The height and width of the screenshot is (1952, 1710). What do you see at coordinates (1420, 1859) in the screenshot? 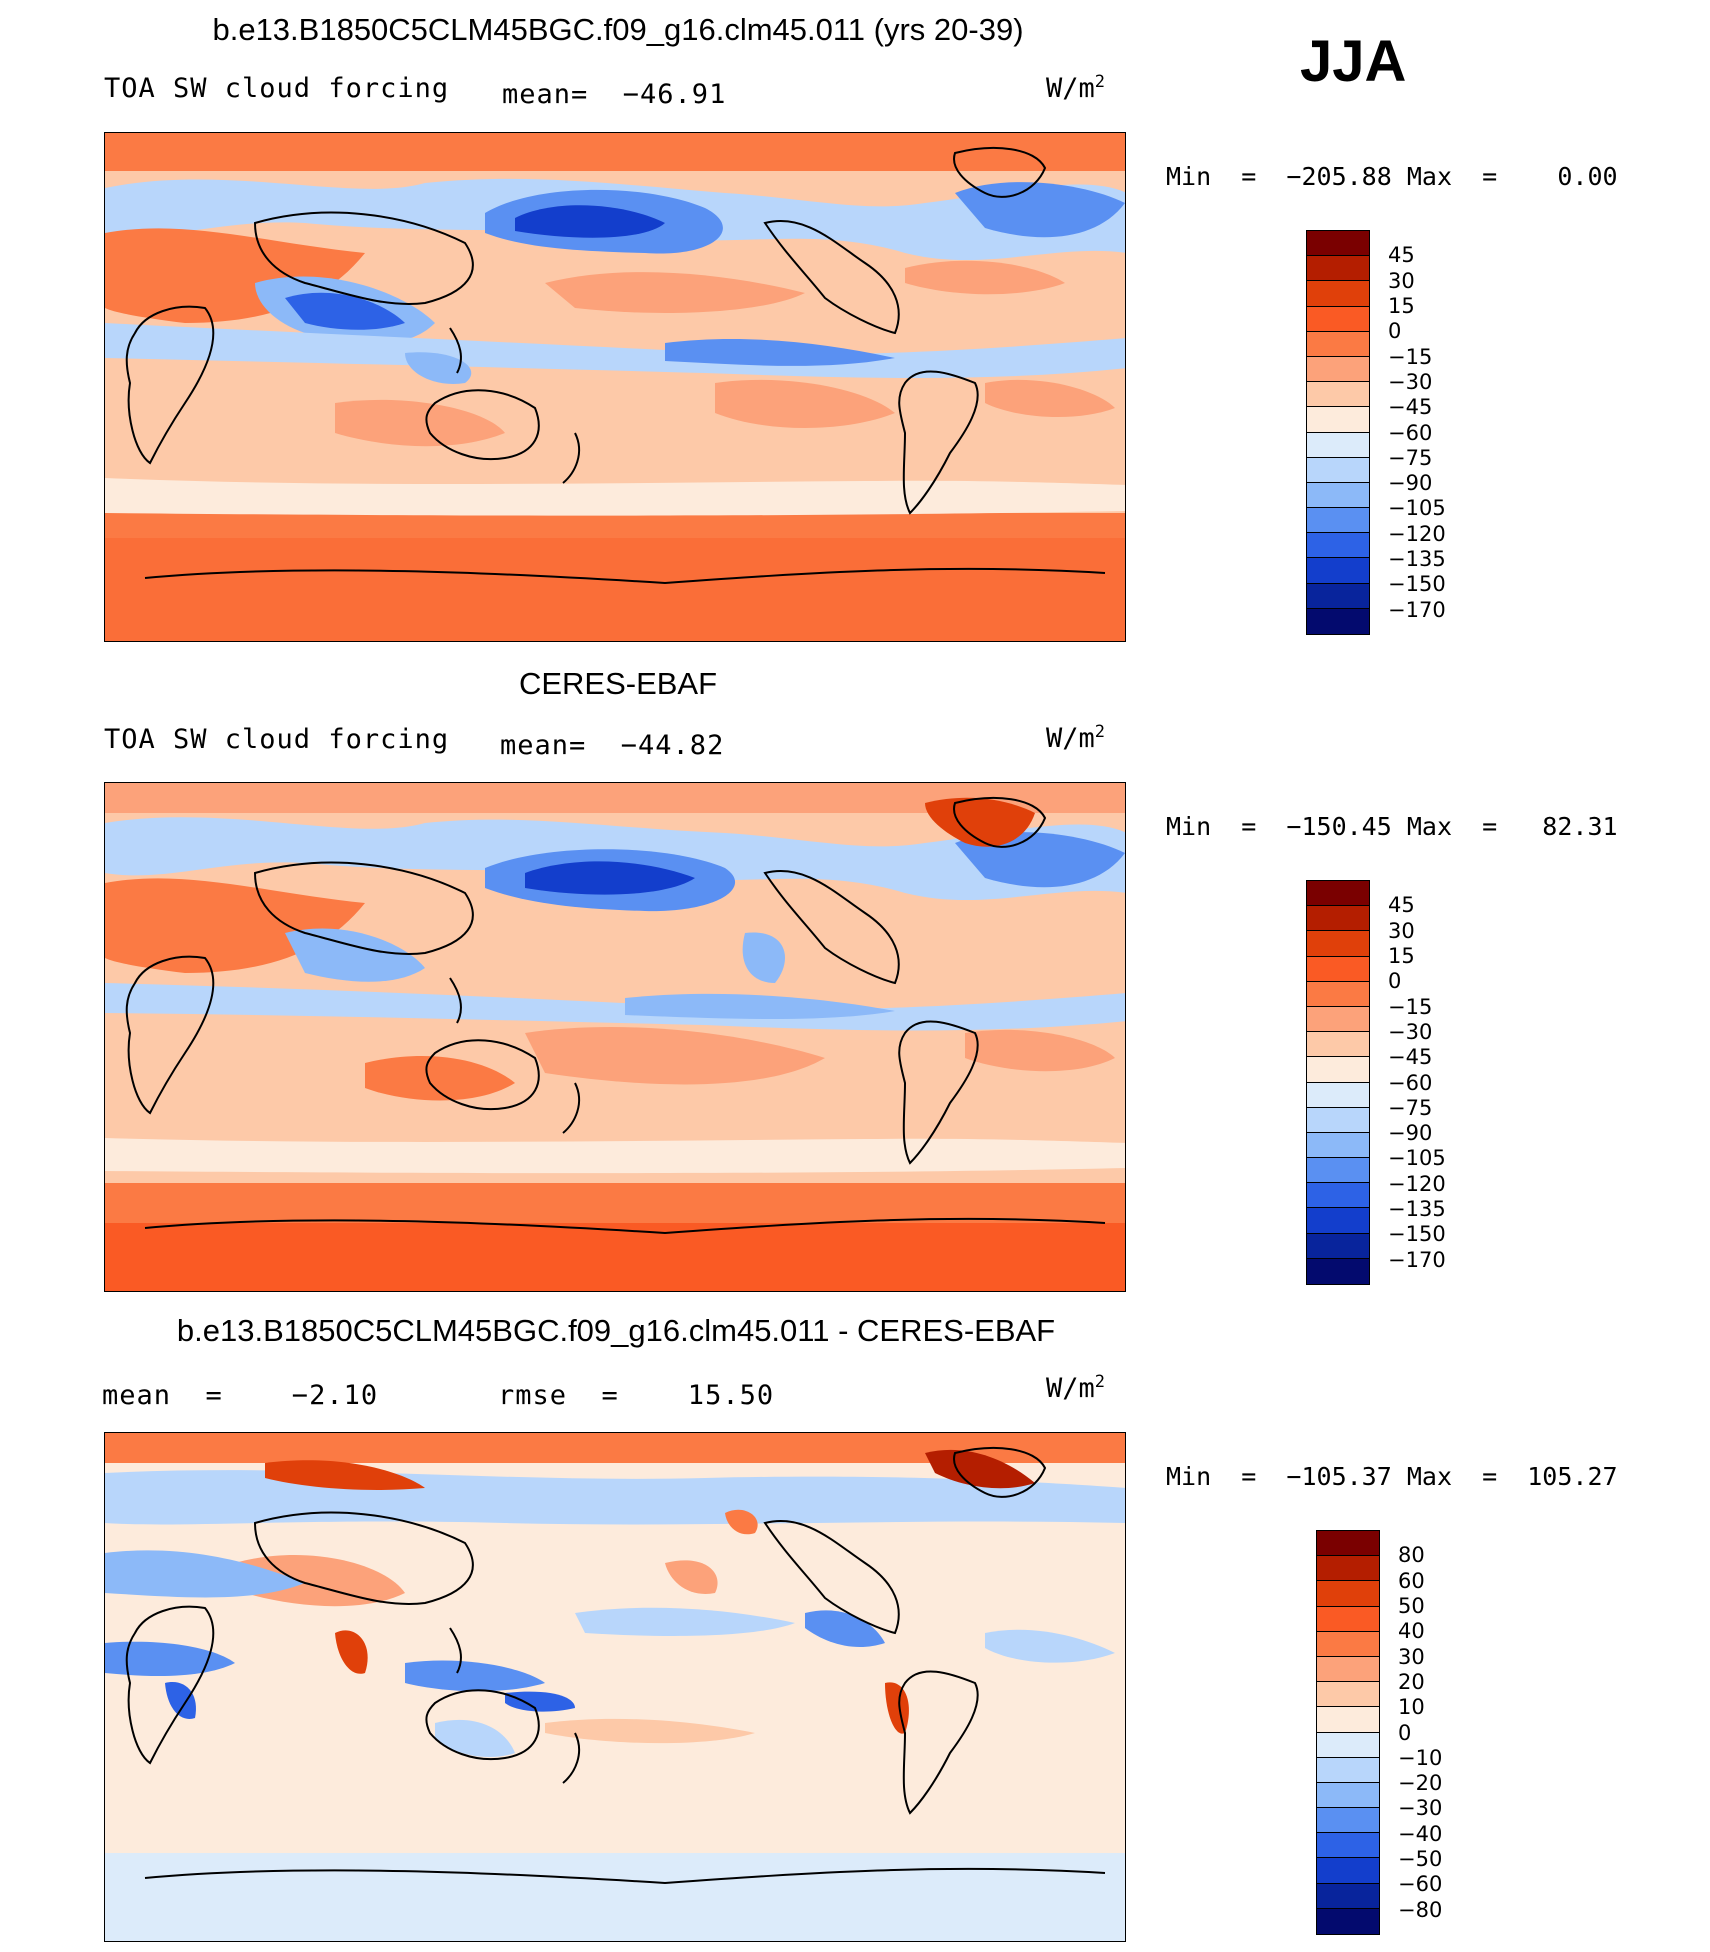
I see `colorbar-level-label: −50` at bounding box center [1420, 1859].